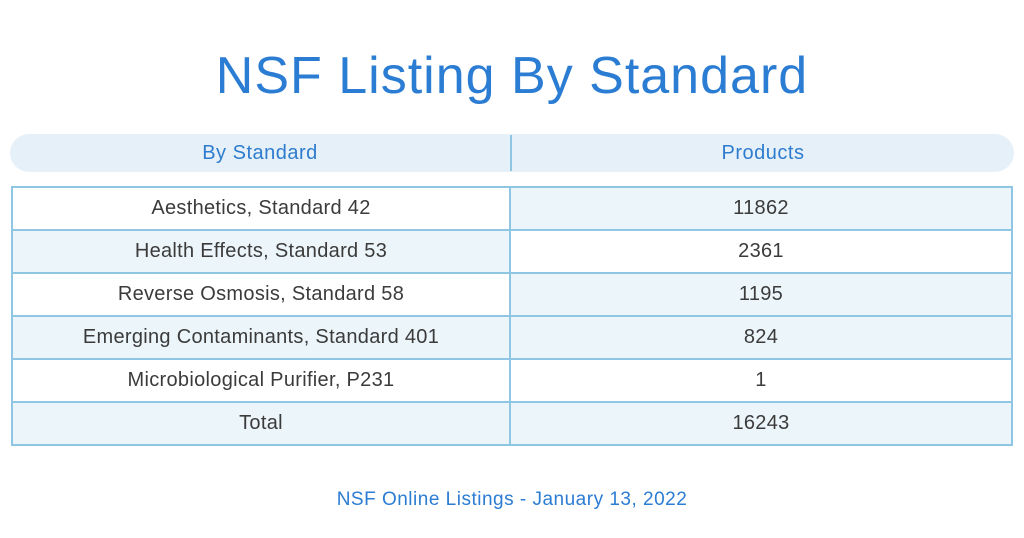  I want to click on products-cell: 16243, so click(761, 423).